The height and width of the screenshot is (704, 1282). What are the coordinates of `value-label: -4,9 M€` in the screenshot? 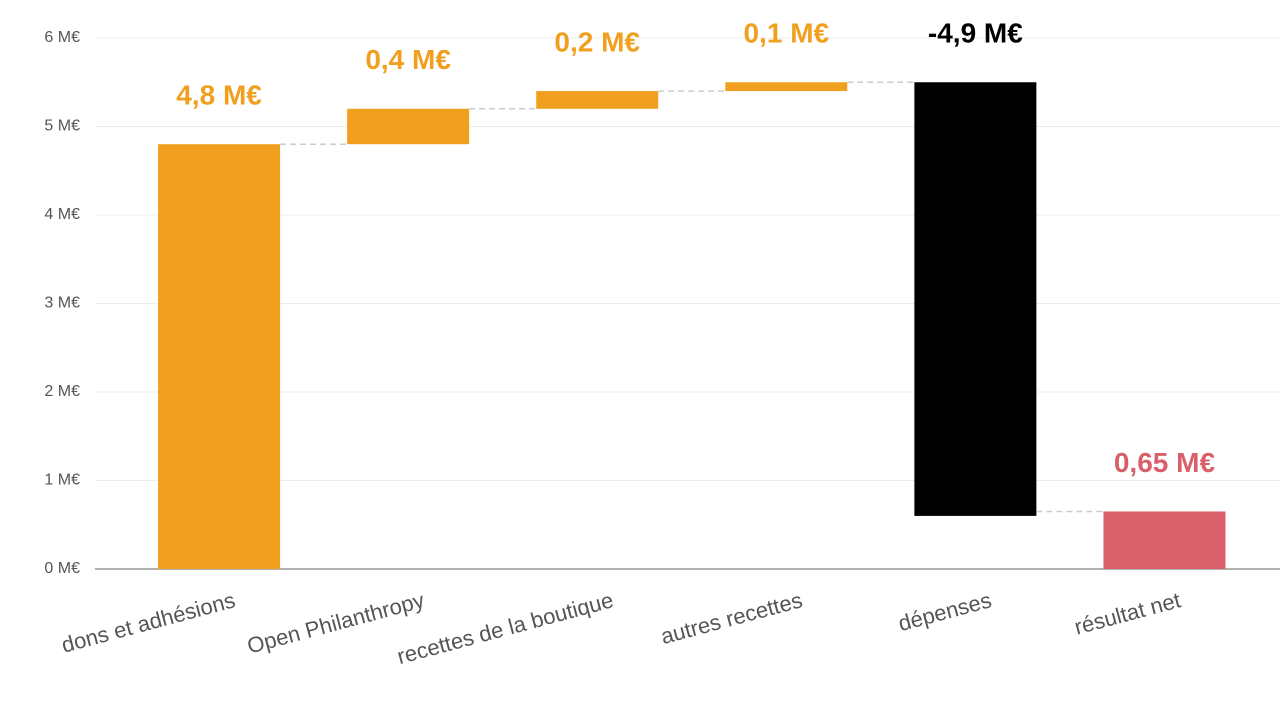 It's located at (975, 33).